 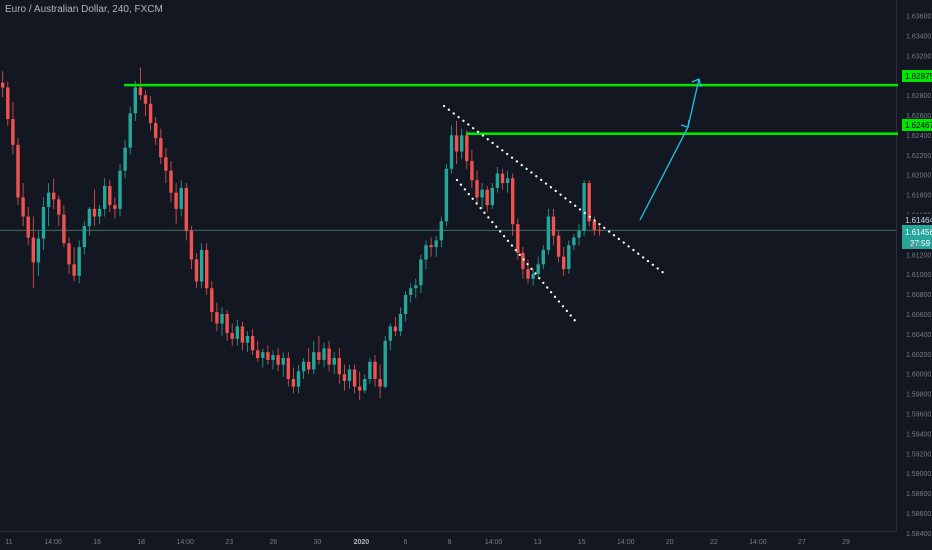 What do you see at coordinates (918, 196) in the screenshot?
I see `y-tick-label: 1.61800` at bounding box center [918, 196].